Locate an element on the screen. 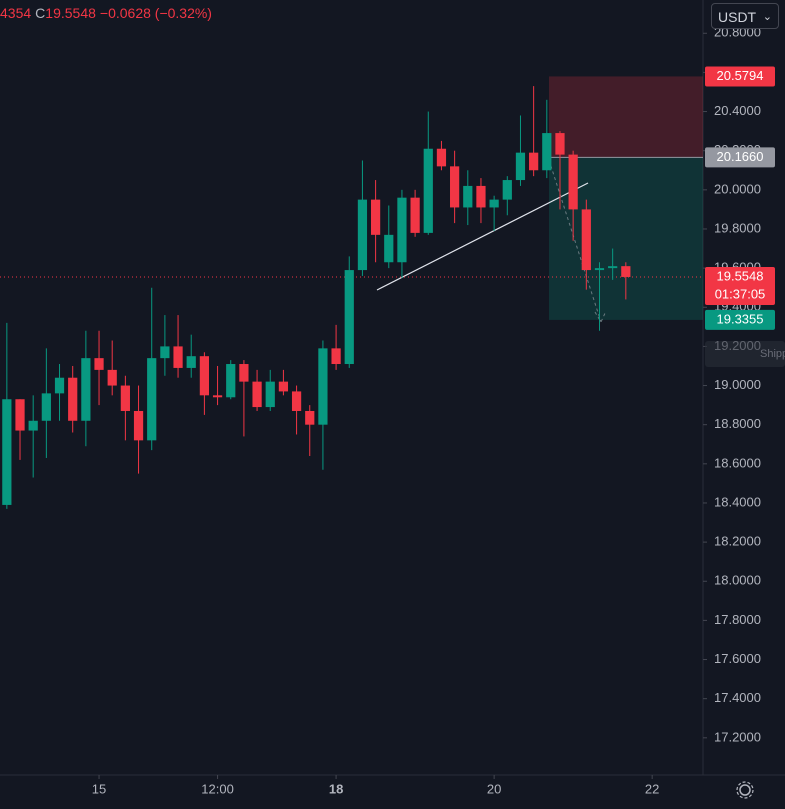  x-tick-label: 15 is located at coordinates (99, 788).